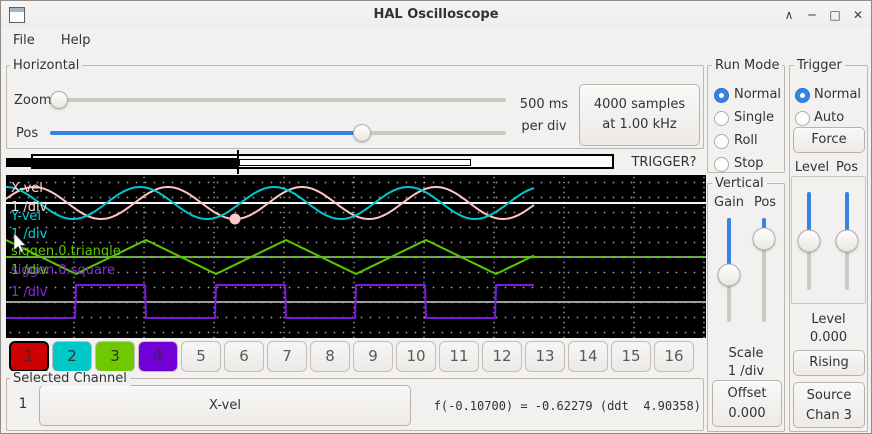  I want to click on channel-button-13: 13, so click(545, 356).